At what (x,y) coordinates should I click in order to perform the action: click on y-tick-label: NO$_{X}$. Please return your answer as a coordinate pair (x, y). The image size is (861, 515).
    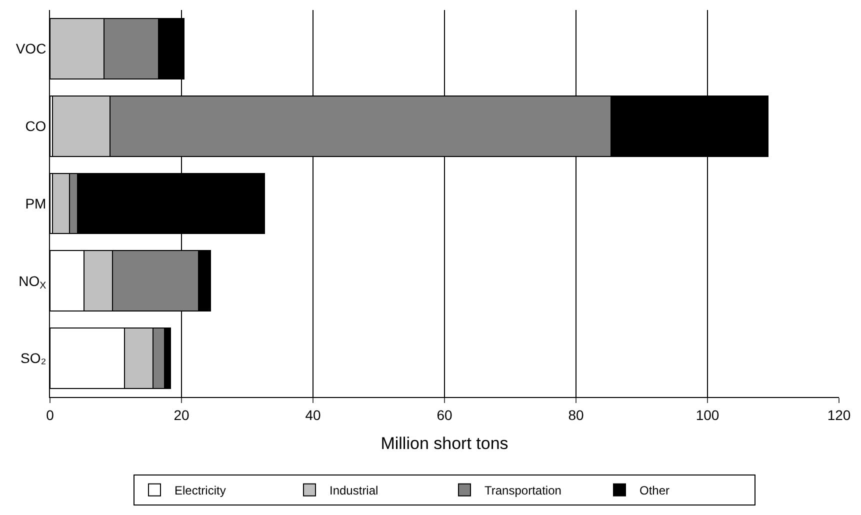
    Looking at the image, I should click on (32, 282).